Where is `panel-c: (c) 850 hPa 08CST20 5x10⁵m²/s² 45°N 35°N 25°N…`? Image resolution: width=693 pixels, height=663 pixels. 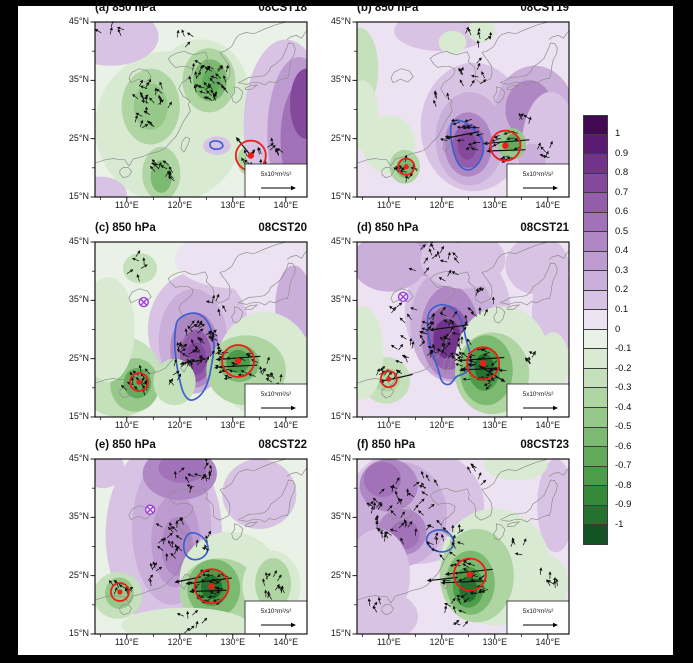 panel-c: (c) 850 hPa 08CST20 5x10⁵m²/s² 45°N 35°N 25°N… is located at coordinates (181, 328).